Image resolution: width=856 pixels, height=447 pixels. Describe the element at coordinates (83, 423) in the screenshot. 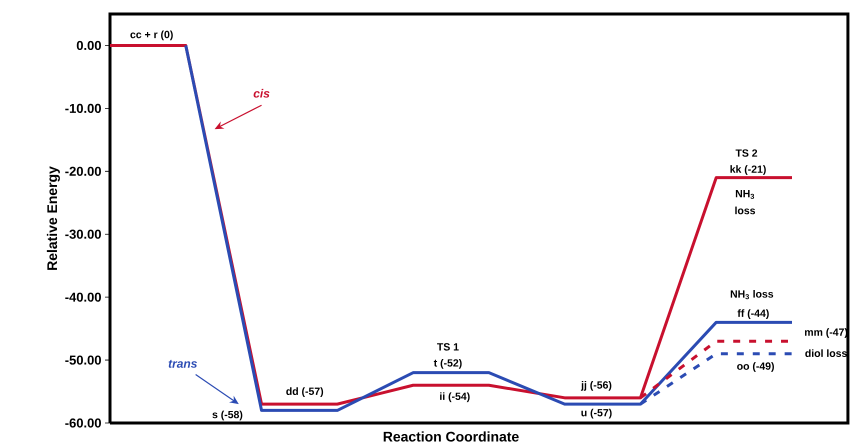

I see `y-tick-label: -60.00` at that location.